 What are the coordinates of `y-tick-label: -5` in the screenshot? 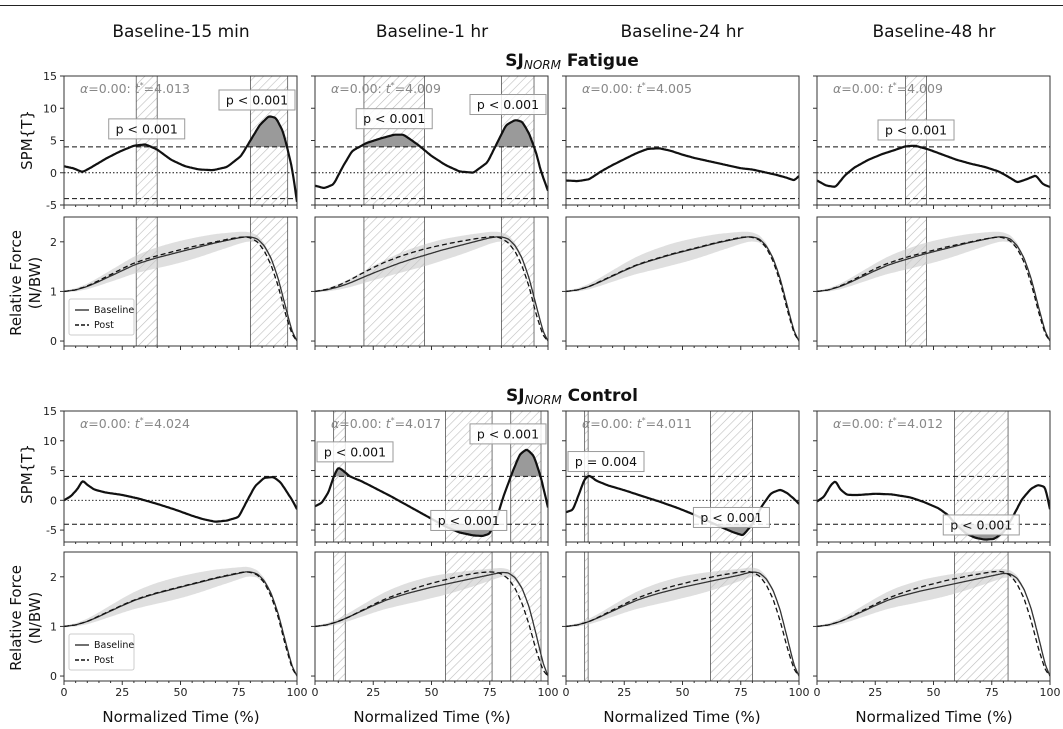 It's located at (51, 530).